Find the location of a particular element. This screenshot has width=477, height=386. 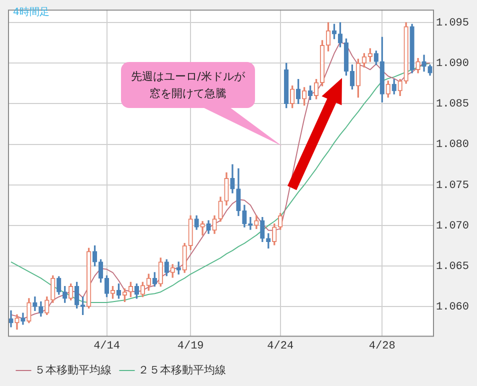

legend-label: ５本移動平均線 is located at coordinates (73, 369).